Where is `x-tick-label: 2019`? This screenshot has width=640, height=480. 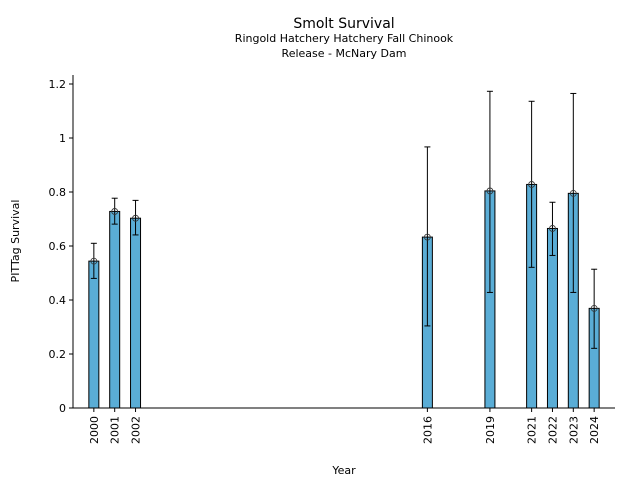
x-tick-label: 2019 is located at coordinates (490, 430).